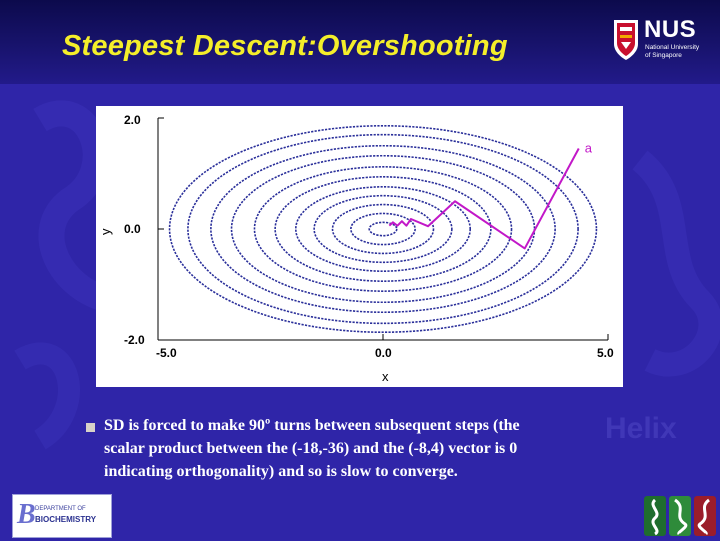 The width and height of the screenshot is (720, 541). I want to click on x-tick-label-right: 5.0, so click(605, 353).